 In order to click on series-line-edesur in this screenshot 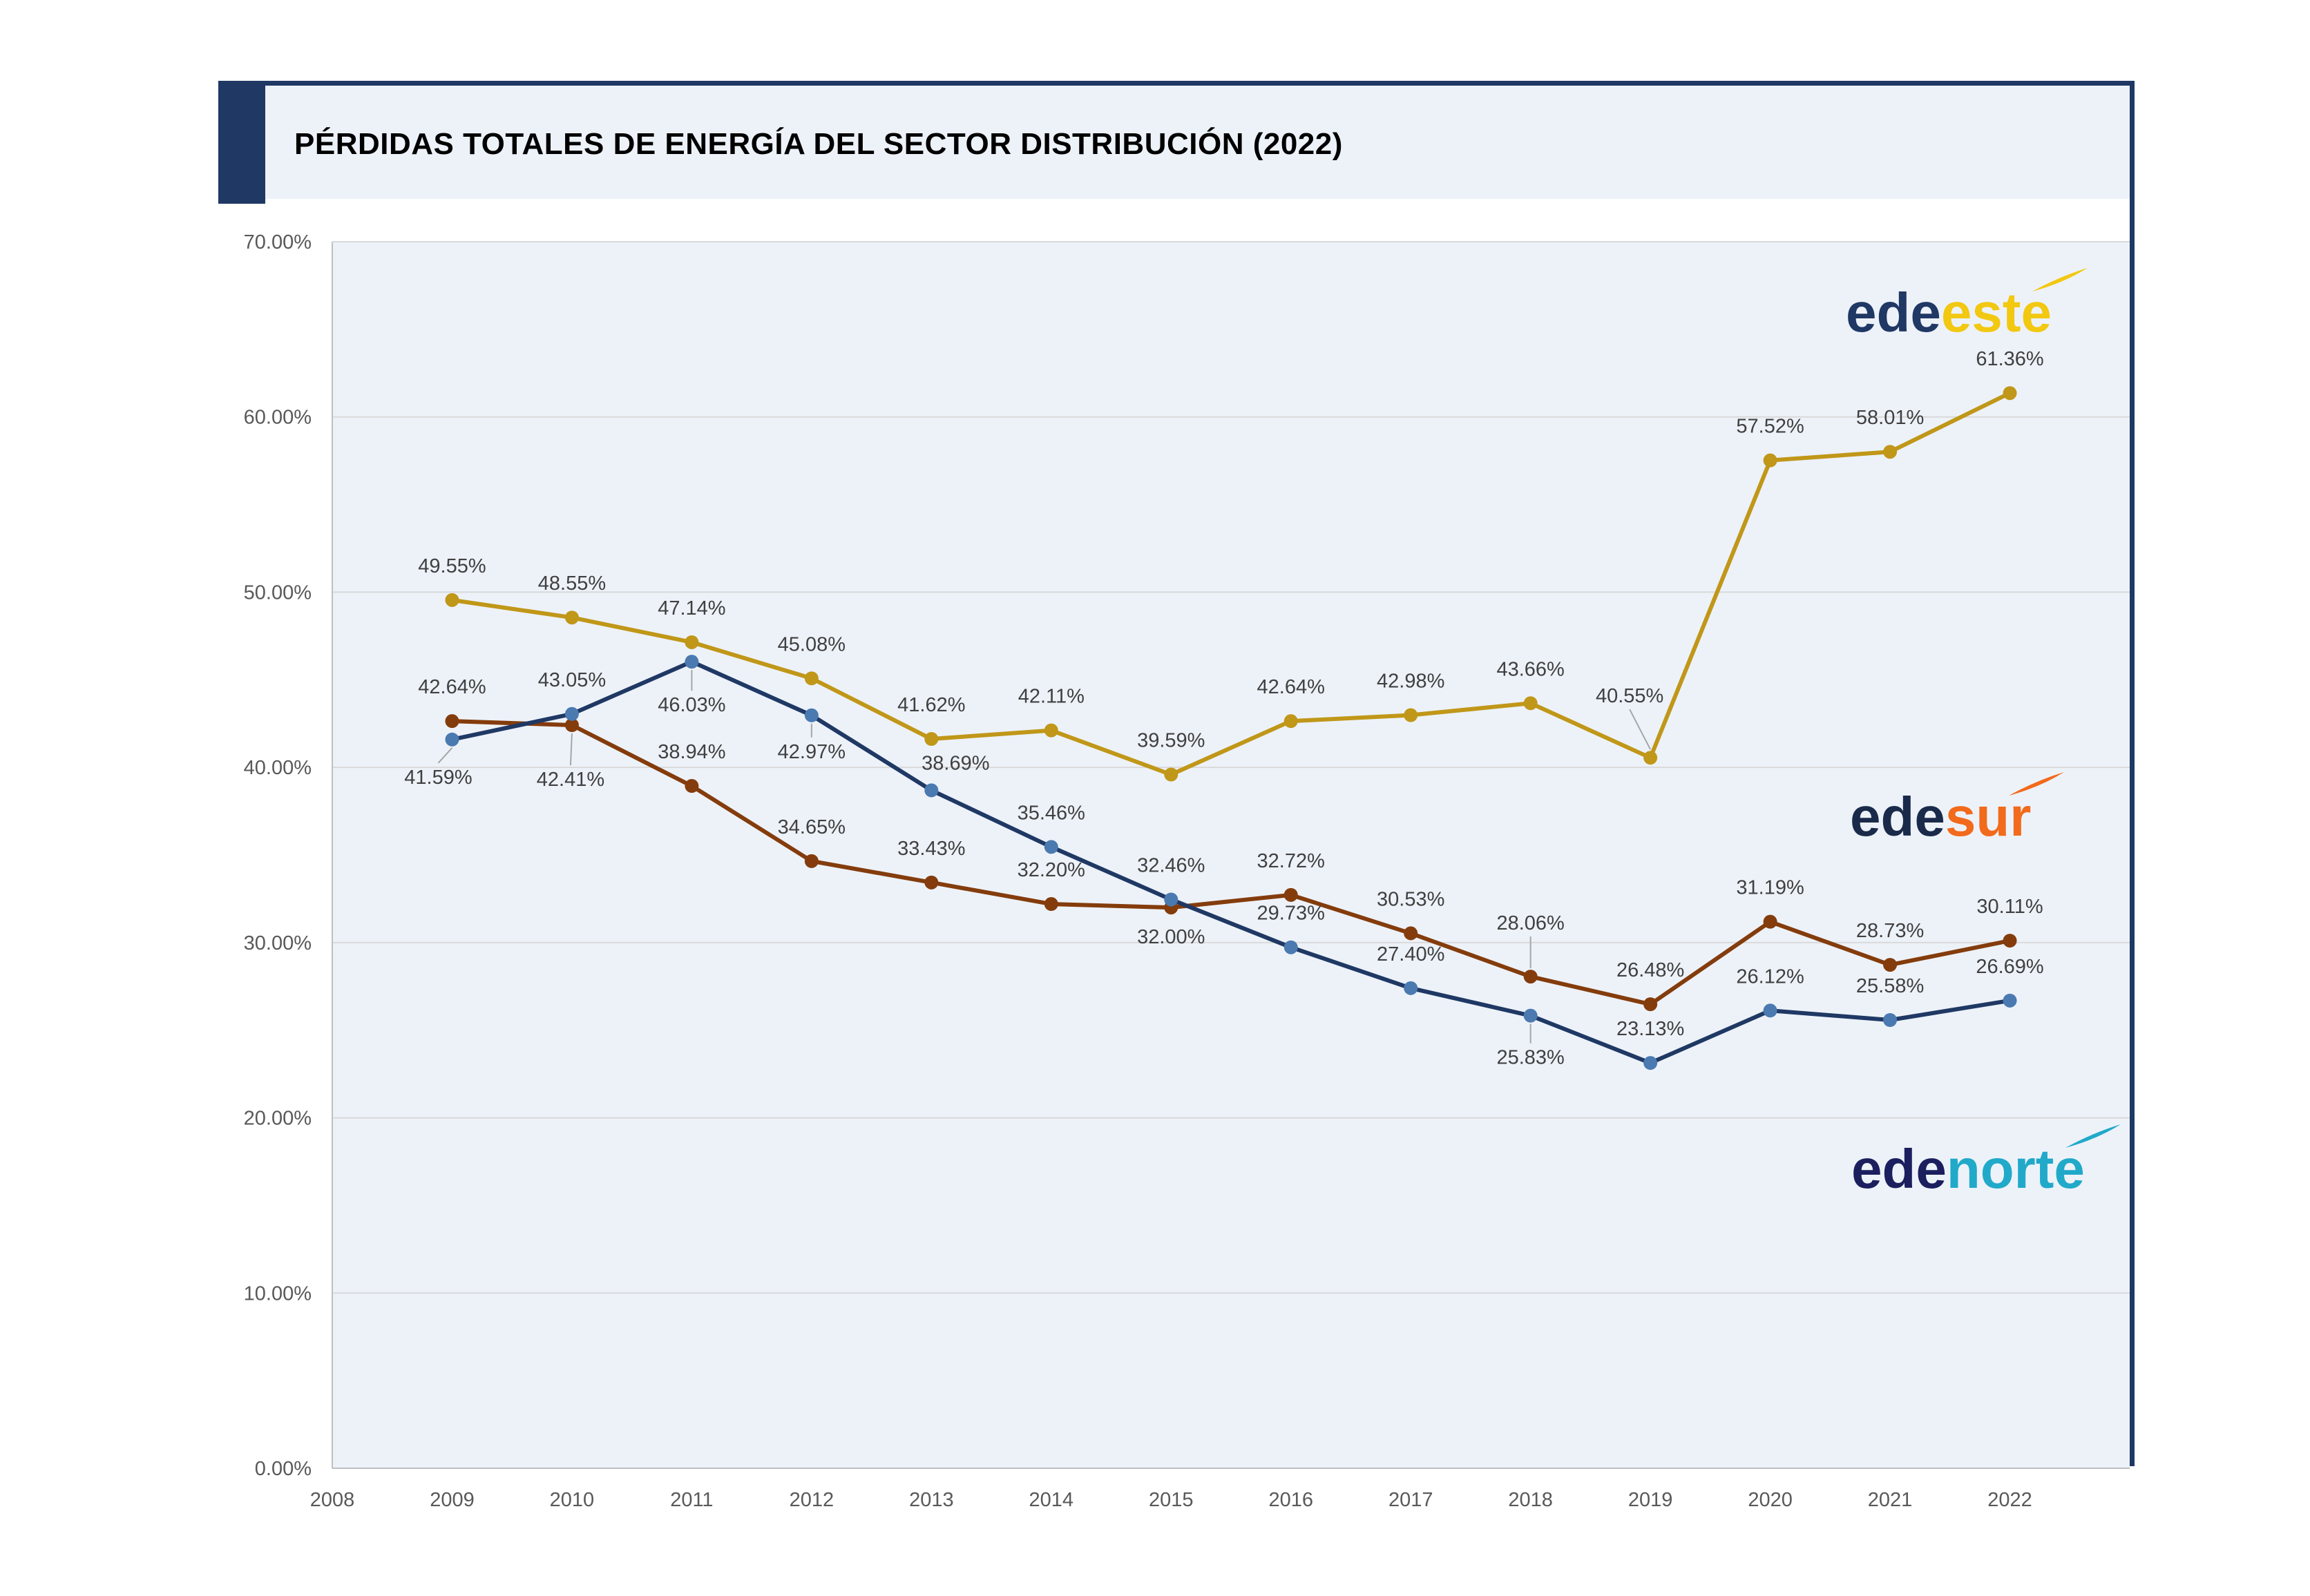, I will do `click(1231, 863)`.